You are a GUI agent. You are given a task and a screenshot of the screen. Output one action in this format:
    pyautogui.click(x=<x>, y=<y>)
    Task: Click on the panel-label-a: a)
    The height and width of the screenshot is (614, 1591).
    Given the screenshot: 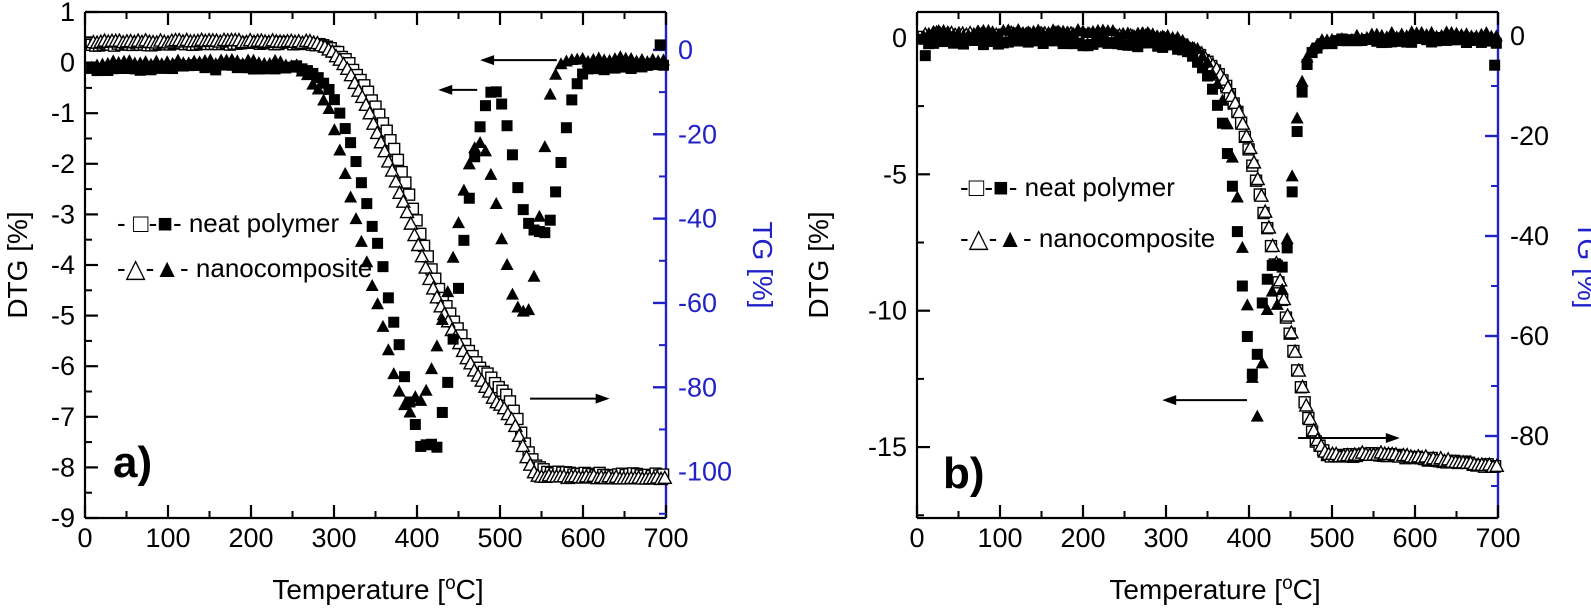 What is the action you would take?
    pyautogui.click(x=132, y=462)
    